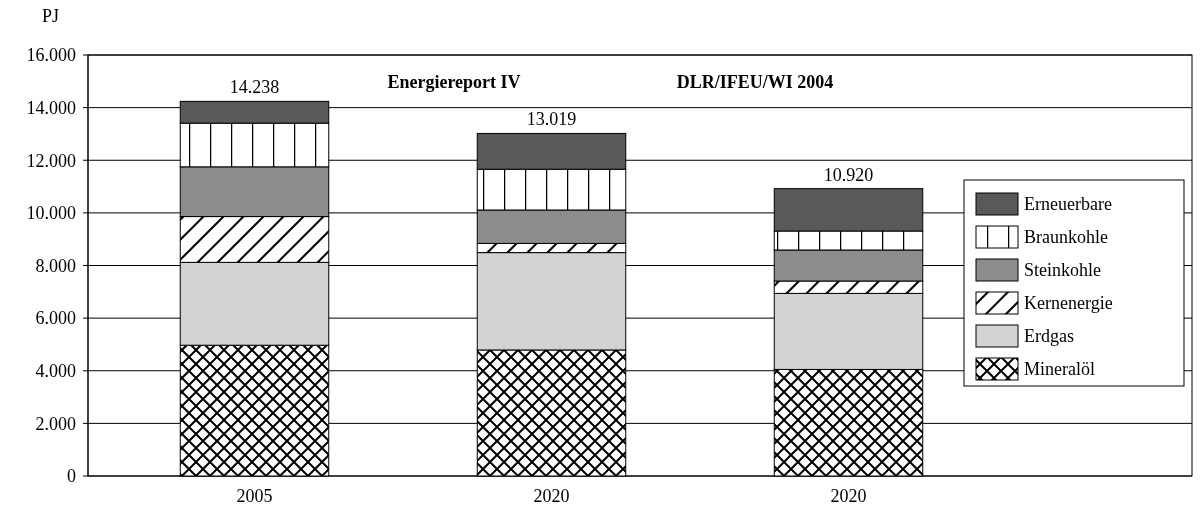 The image size is (1200, 513). Describe the element at coordinates (254, 496) in the screenshot. I see `x-tick-label: 2005` at that location.